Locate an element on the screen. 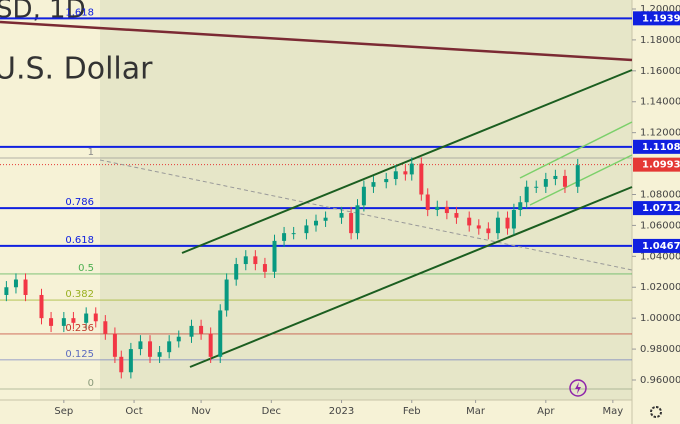 The height and width of the screenshot is (424, 680). fib-label: 1 is located at coordinates (91, 152).